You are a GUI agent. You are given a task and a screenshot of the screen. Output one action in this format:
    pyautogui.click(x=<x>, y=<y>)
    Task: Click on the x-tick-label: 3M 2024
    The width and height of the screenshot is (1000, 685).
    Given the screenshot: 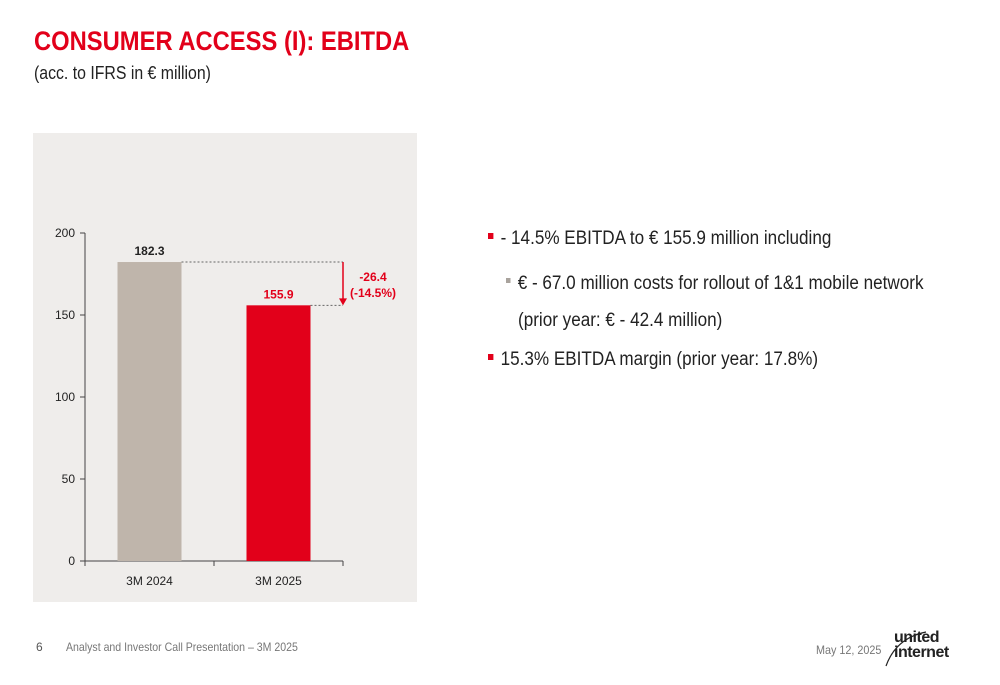 What is the action you would take?
    pyautogui.click(x=149, y=581)
    